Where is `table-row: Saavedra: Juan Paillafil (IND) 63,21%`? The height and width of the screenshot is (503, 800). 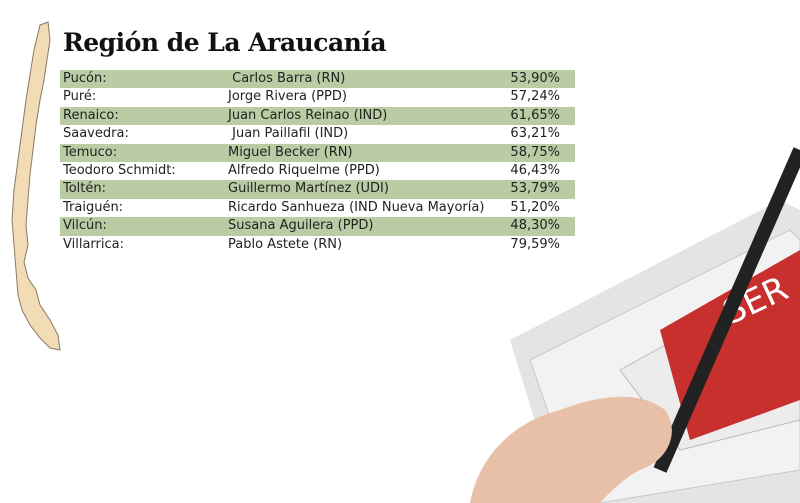
table-row: Saavedra: Juan Paillafil (IND) 63,21% is located at coordinates (317, 134).